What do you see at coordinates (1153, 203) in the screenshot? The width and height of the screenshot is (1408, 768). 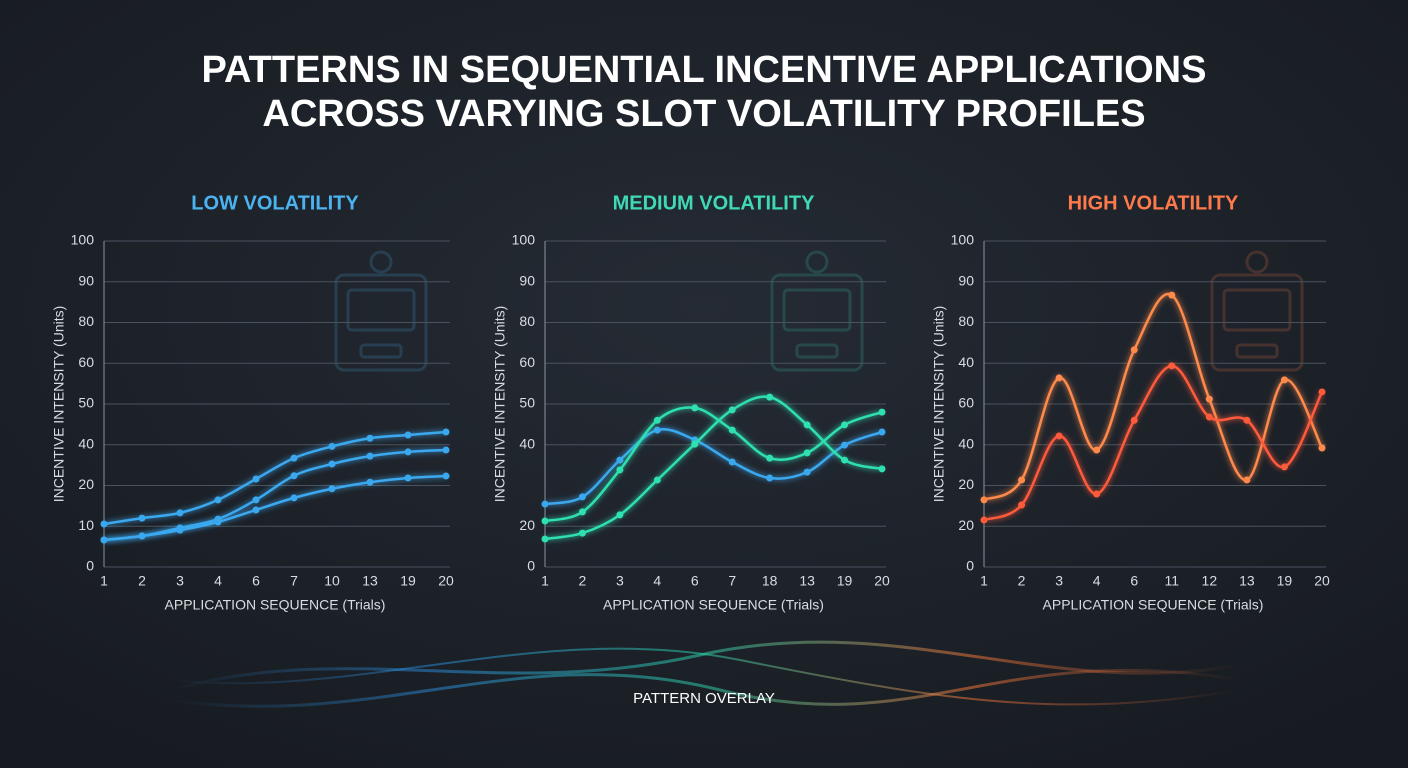 I see `chart-title: HIGH VOLATILITY` at bounding box center [1153, 203].